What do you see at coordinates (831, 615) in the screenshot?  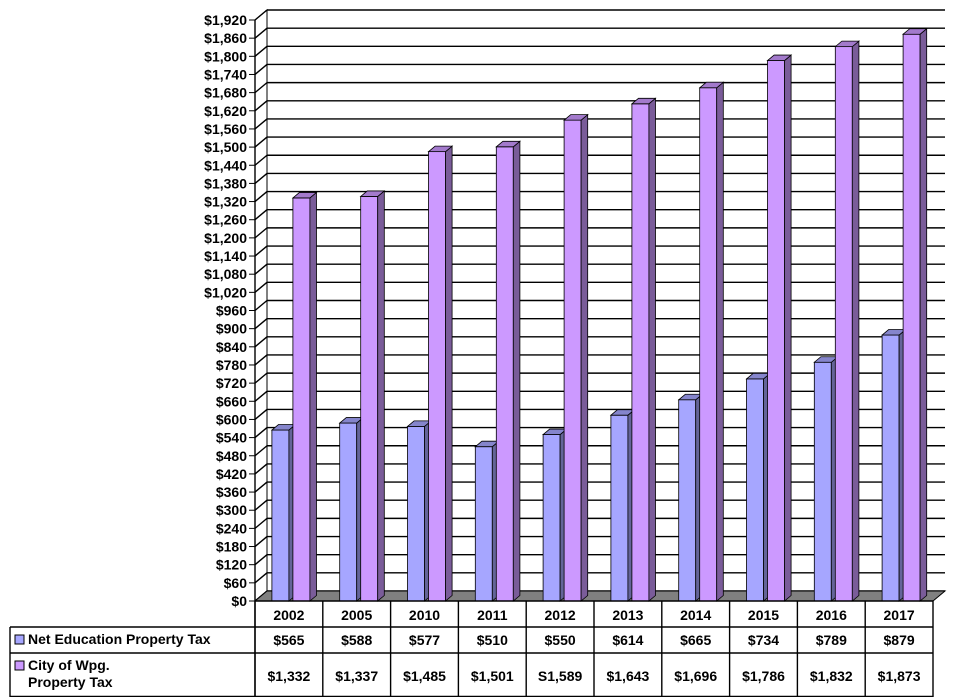 I see `x-tick-label: 2016` at bounding box center [831, 615].